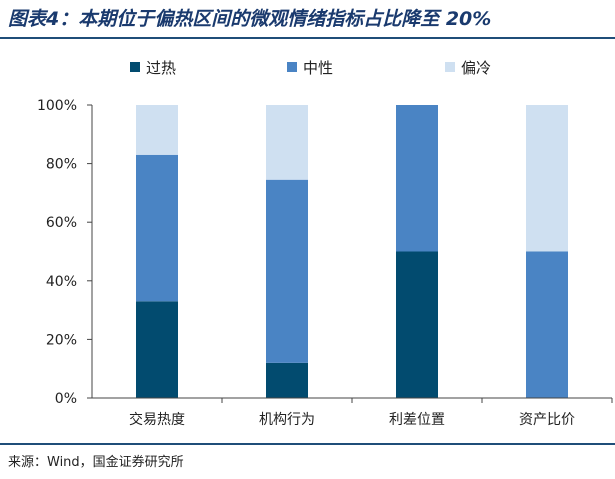 Image resolution: width=615 pixels, height=479 pixels. What do you see at coordinates (61, 282) in the screenshot?
I see `y-tick-label: 40%` at bounding box center [61, 282].